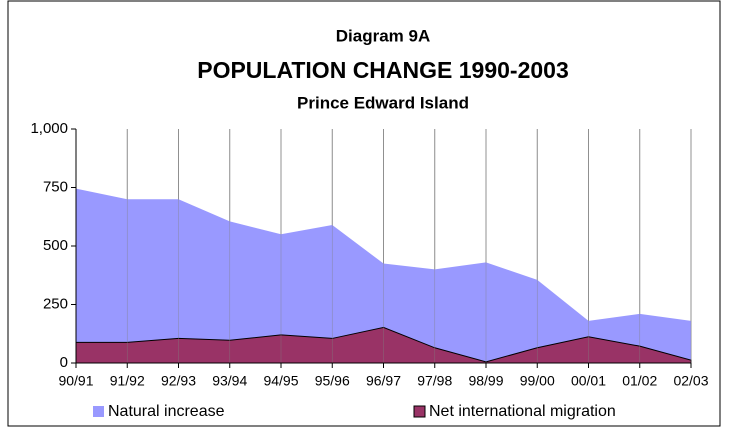 This screenshot has height=433, width=729. Describe the element at coordinates (383, 70) in the screenshot. I see `chart-title: POPULATION CHANGE 1990-2003` at that location.